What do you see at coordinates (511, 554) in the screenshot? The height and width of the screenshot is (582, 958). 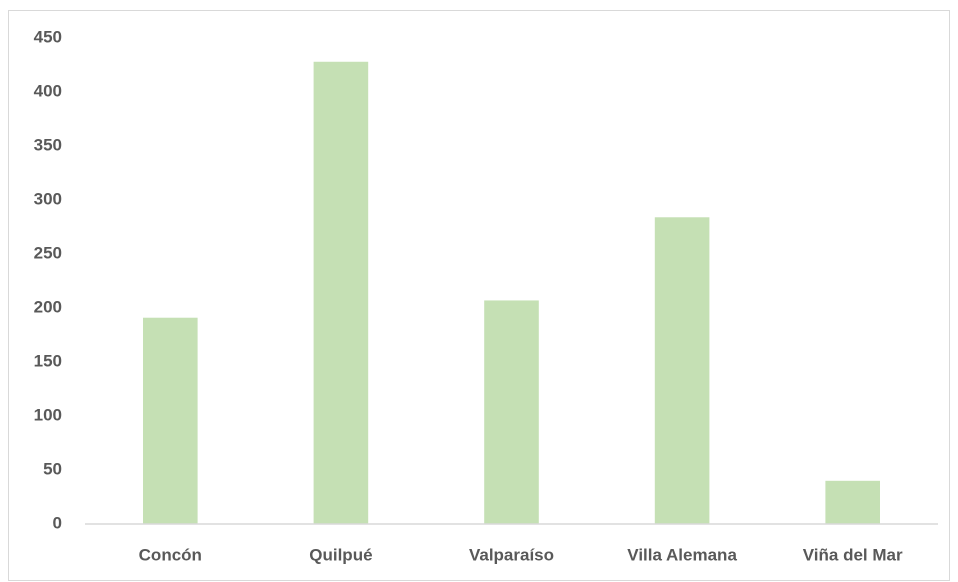 I see `x-tick-label: Valparaíso` at bounding box center [511, 554].